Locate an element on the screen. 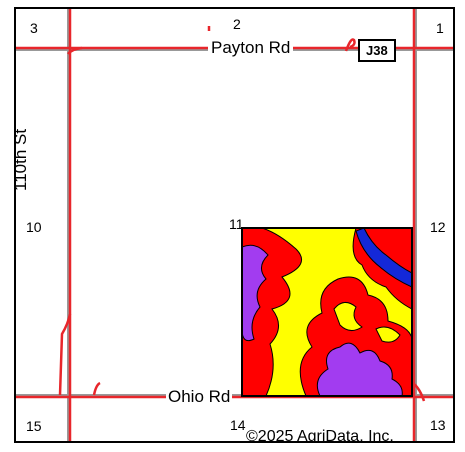 Image resolution: width=465 pixels, height=452 pixels. section-label-11: 11 is located at coordinates (236, 224).